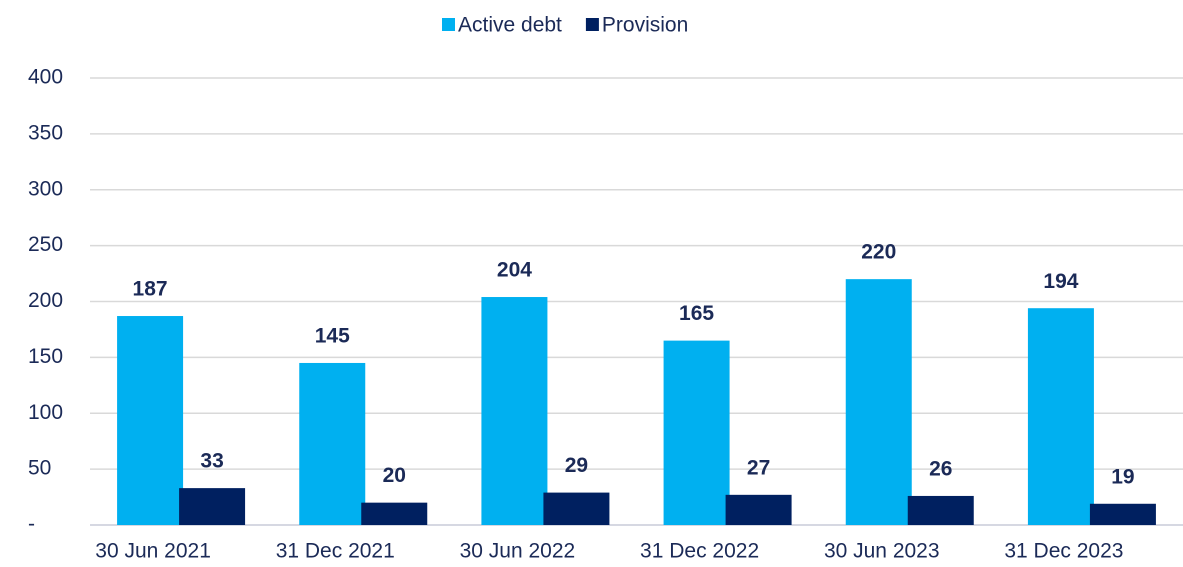 The height and width of the screenshot is (567, 1183). Describe the element at coordinates (45, 132) in the screenshot. I see `y-tick-label: 350` at that location.